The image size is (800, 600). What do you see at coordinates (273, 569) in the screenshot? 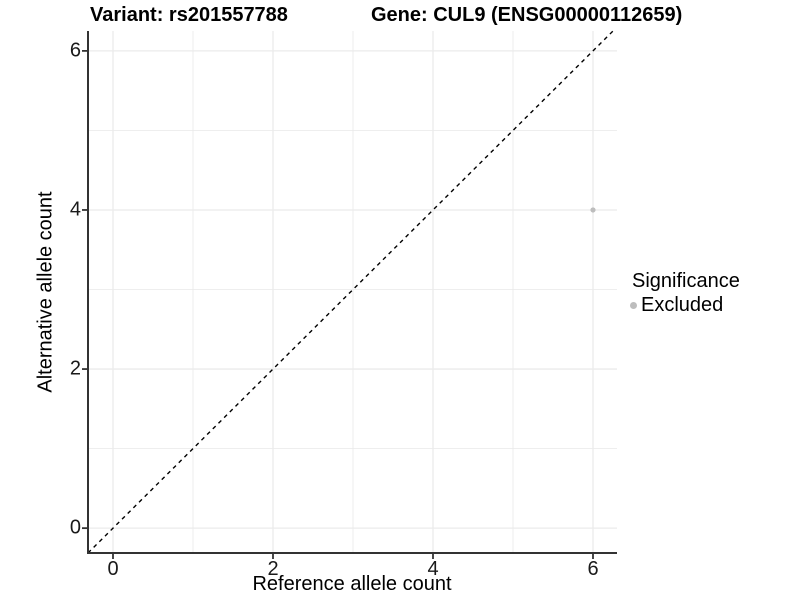
I see `x-tick-label: 2` at bounding box center [273, 569].